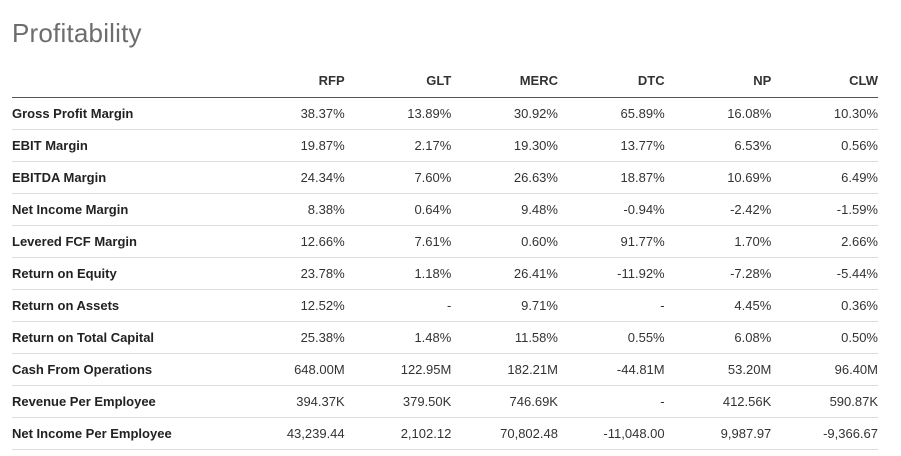 Image resolution: width=901 pixels, height=456 pixels. Describe the element at coordinates (59, 177) in the screenshot. I see `metric-label: EBITDA Margin` at that location.